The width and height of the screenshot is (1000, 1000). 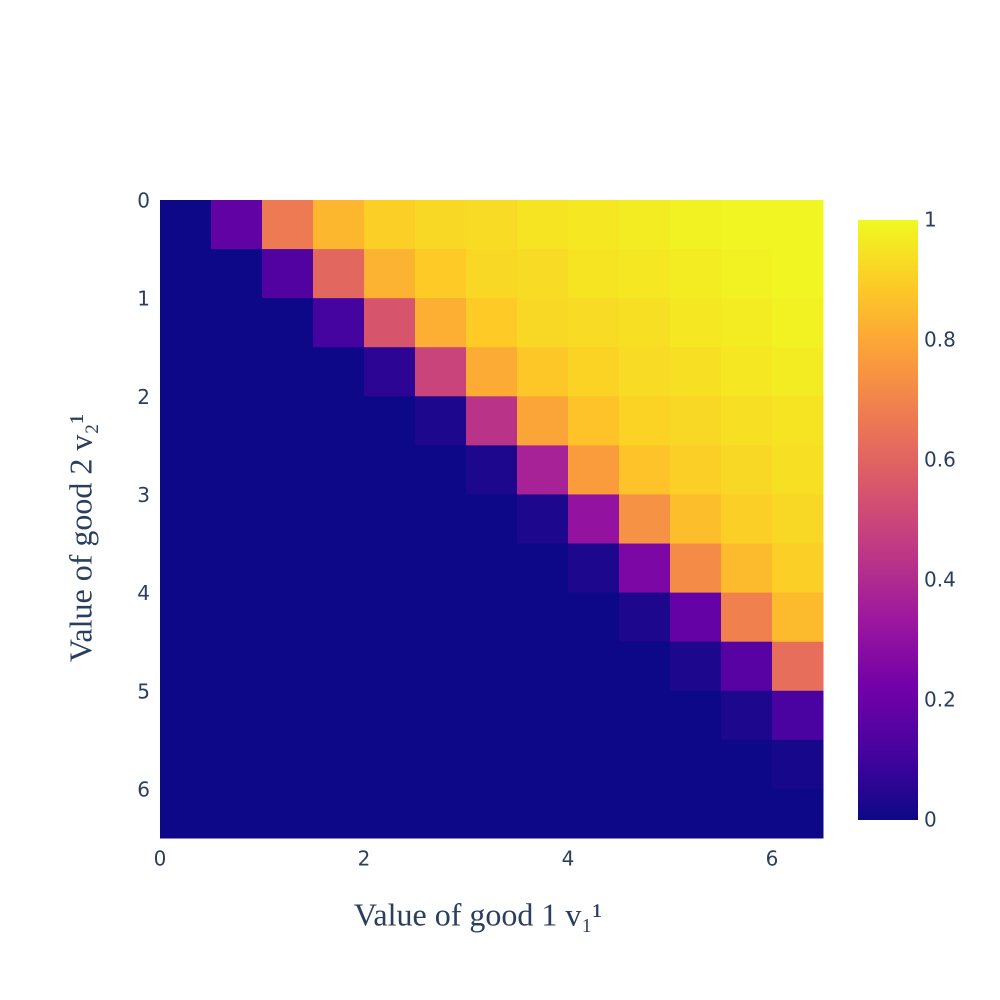 I want to click on y-tick-label: 6, so click(x=143, y=789).